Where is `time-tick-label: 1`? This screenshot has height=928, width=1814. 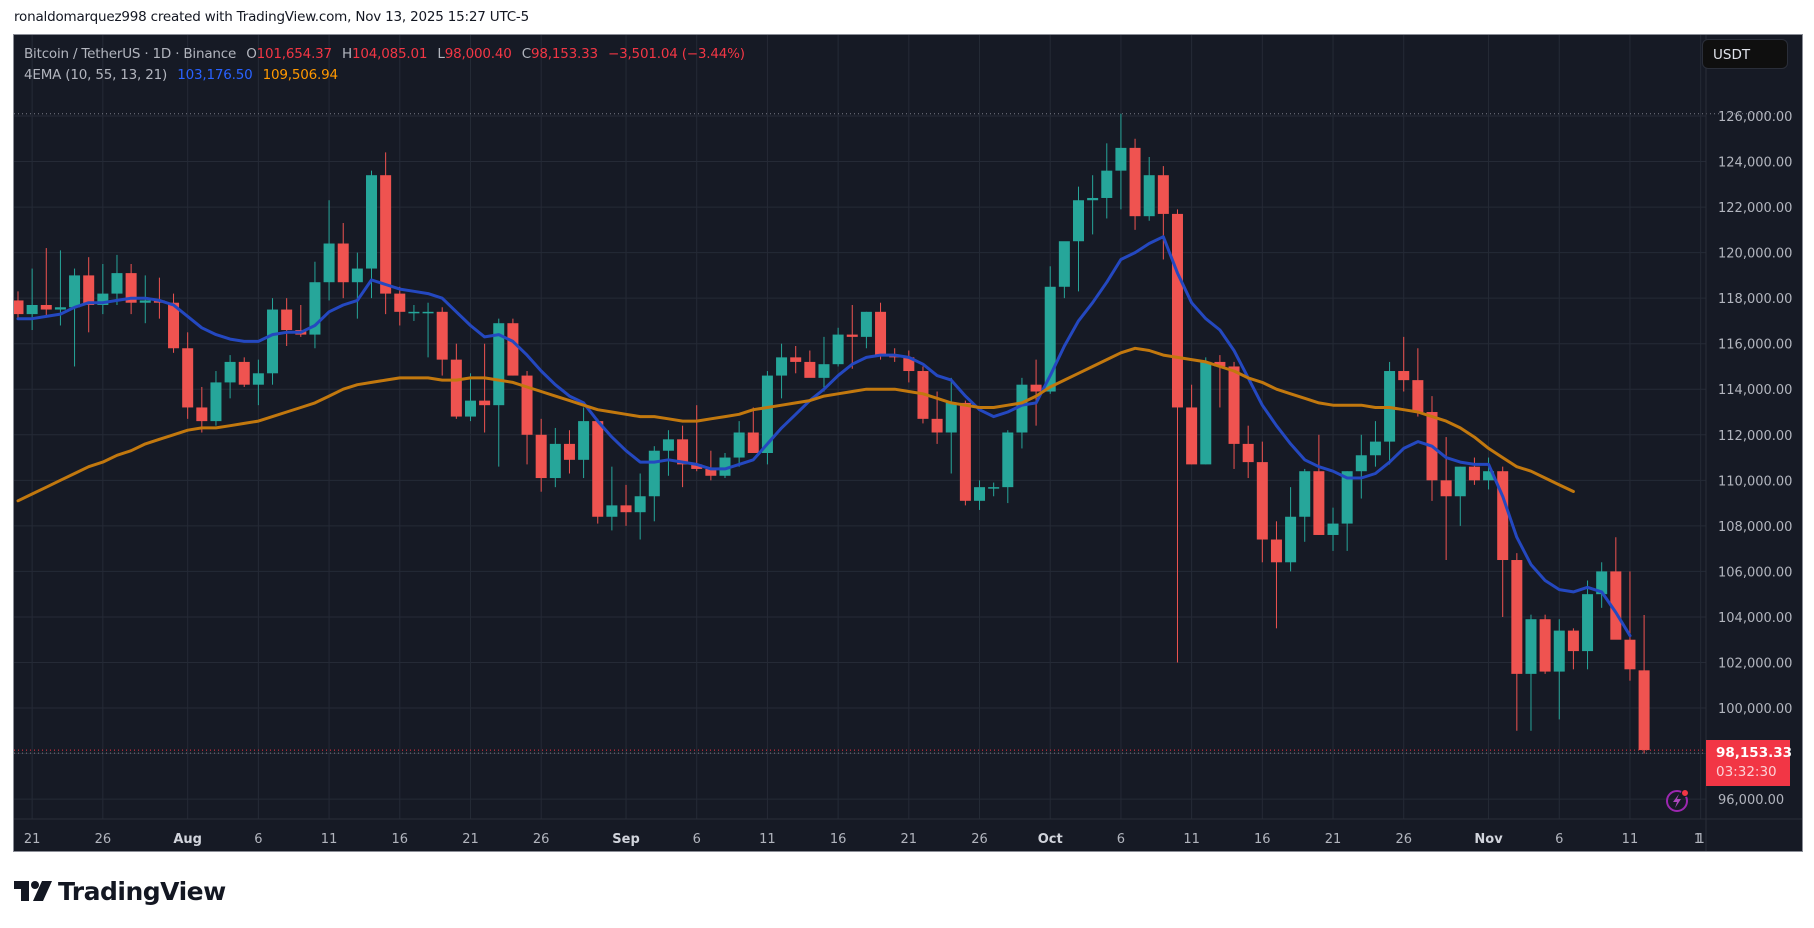 time-tick-label: 1 is located at coordinates (1698, 839).